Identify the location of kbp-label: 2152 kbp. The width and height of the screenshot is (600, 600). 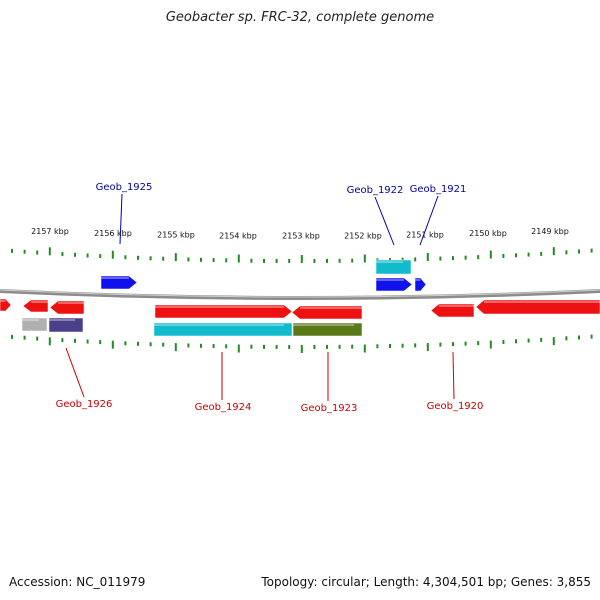
(363, 235).